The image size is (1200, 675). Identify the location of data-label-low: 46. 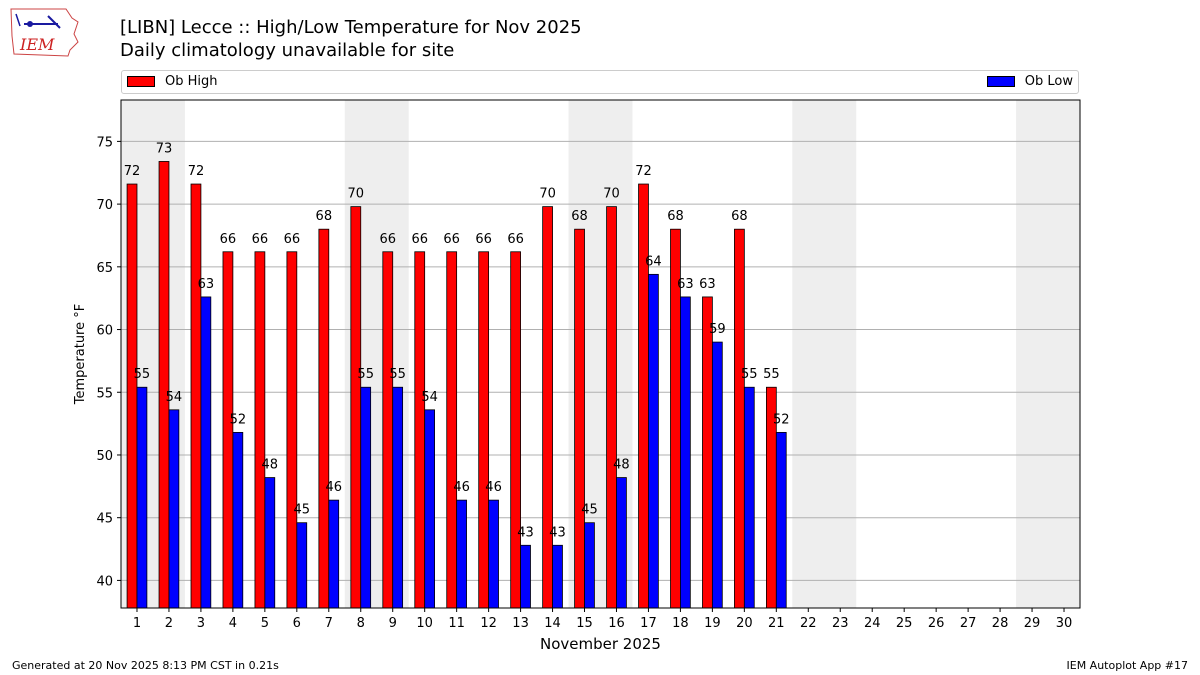
(461, 487).